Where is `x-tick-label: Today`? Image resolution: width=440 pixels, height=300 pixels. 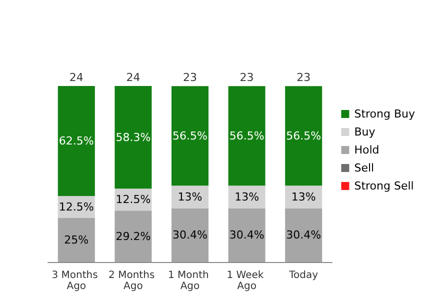
x-tick-label: Today is located at coordinates (303, 275).